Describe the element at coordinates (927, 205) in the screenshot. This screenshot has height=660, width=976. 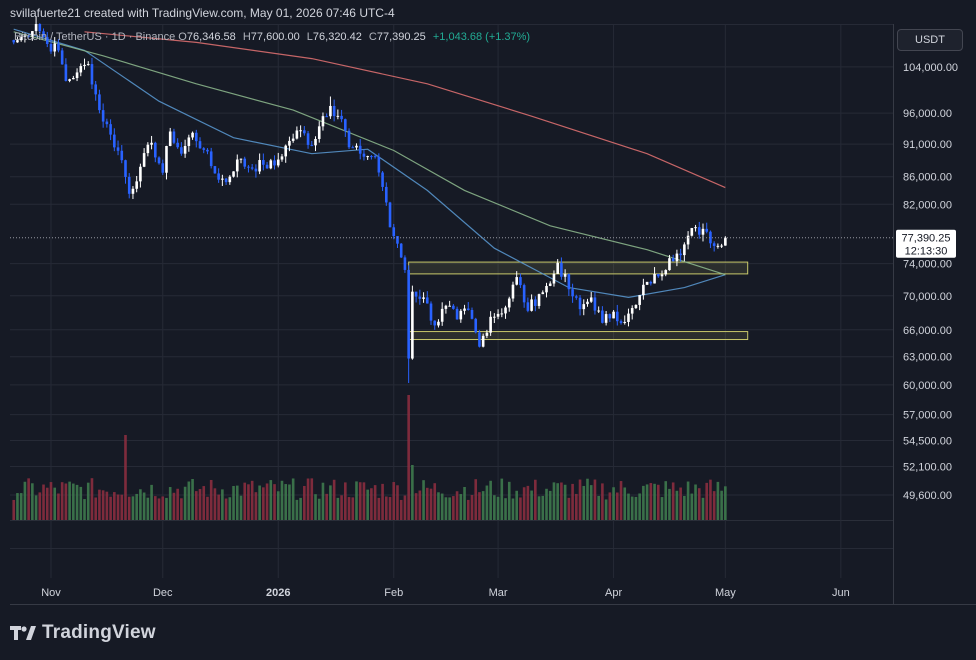
I see `price-tick-label: 82,000.00` at that location.